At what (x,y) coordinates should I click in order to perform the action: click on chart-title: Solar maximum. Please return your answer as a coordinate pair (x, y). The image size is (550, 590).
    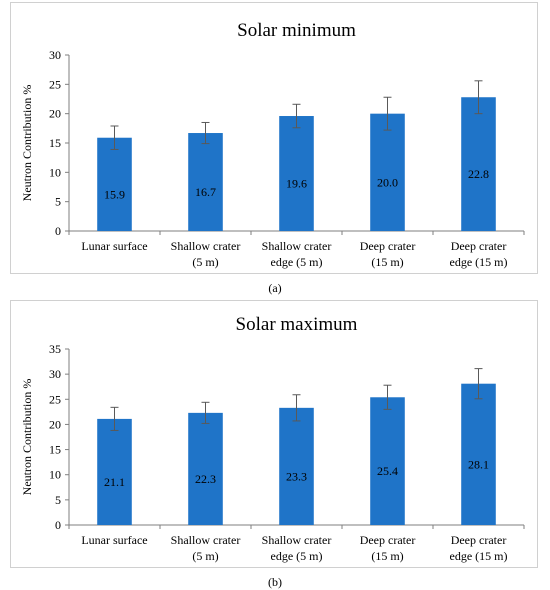
    Looking at the image, I should click on (297, 324).